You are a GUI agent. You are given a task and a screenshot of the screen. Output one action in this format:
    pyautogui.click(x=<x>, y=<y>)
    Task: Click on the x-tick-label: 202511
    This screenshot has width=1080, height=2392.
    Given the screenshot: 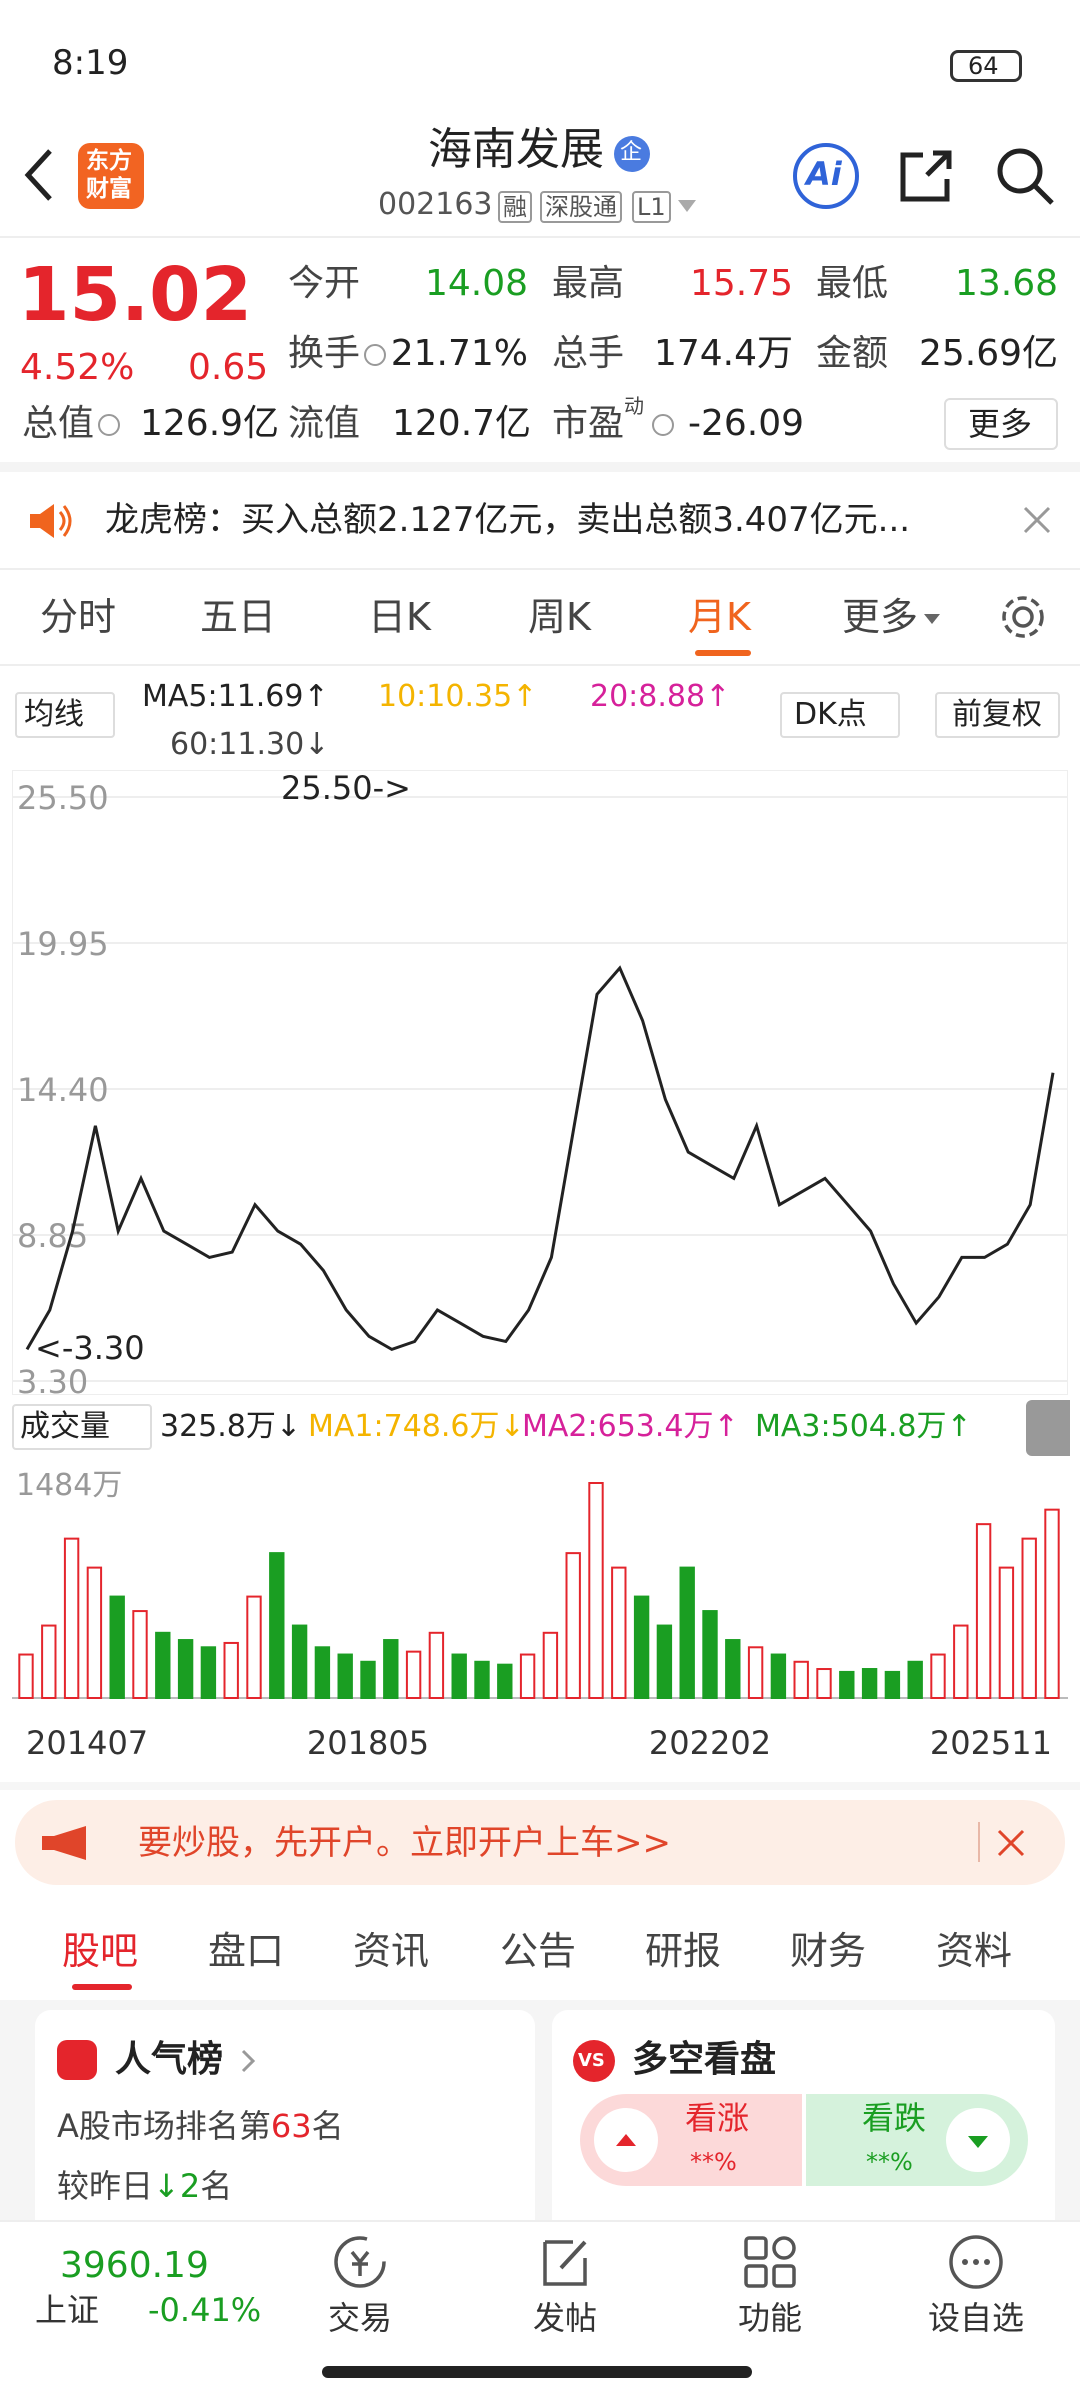 What is the action you would take?
    pyautogui.click(x=991, y=1743)
    